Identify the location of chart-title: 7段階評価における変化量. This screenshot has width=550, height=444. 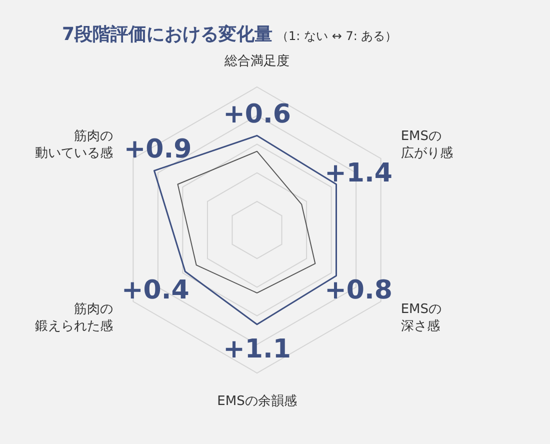
(167, 34).